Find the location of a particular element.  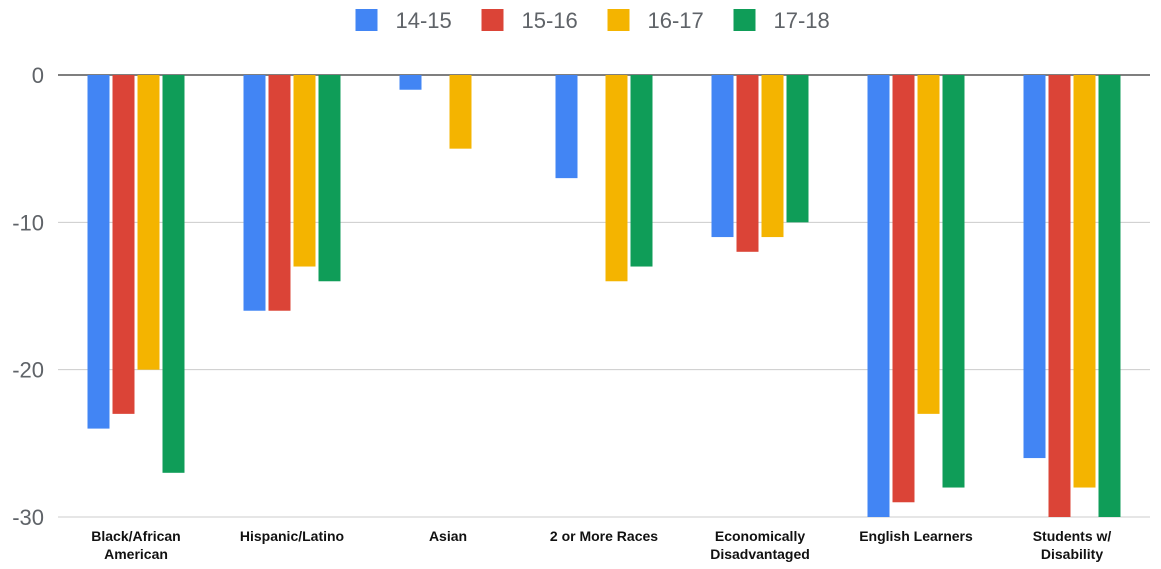

legend: 14-15 15-16 16-17 17-18 is located at coordinates (592, 20).